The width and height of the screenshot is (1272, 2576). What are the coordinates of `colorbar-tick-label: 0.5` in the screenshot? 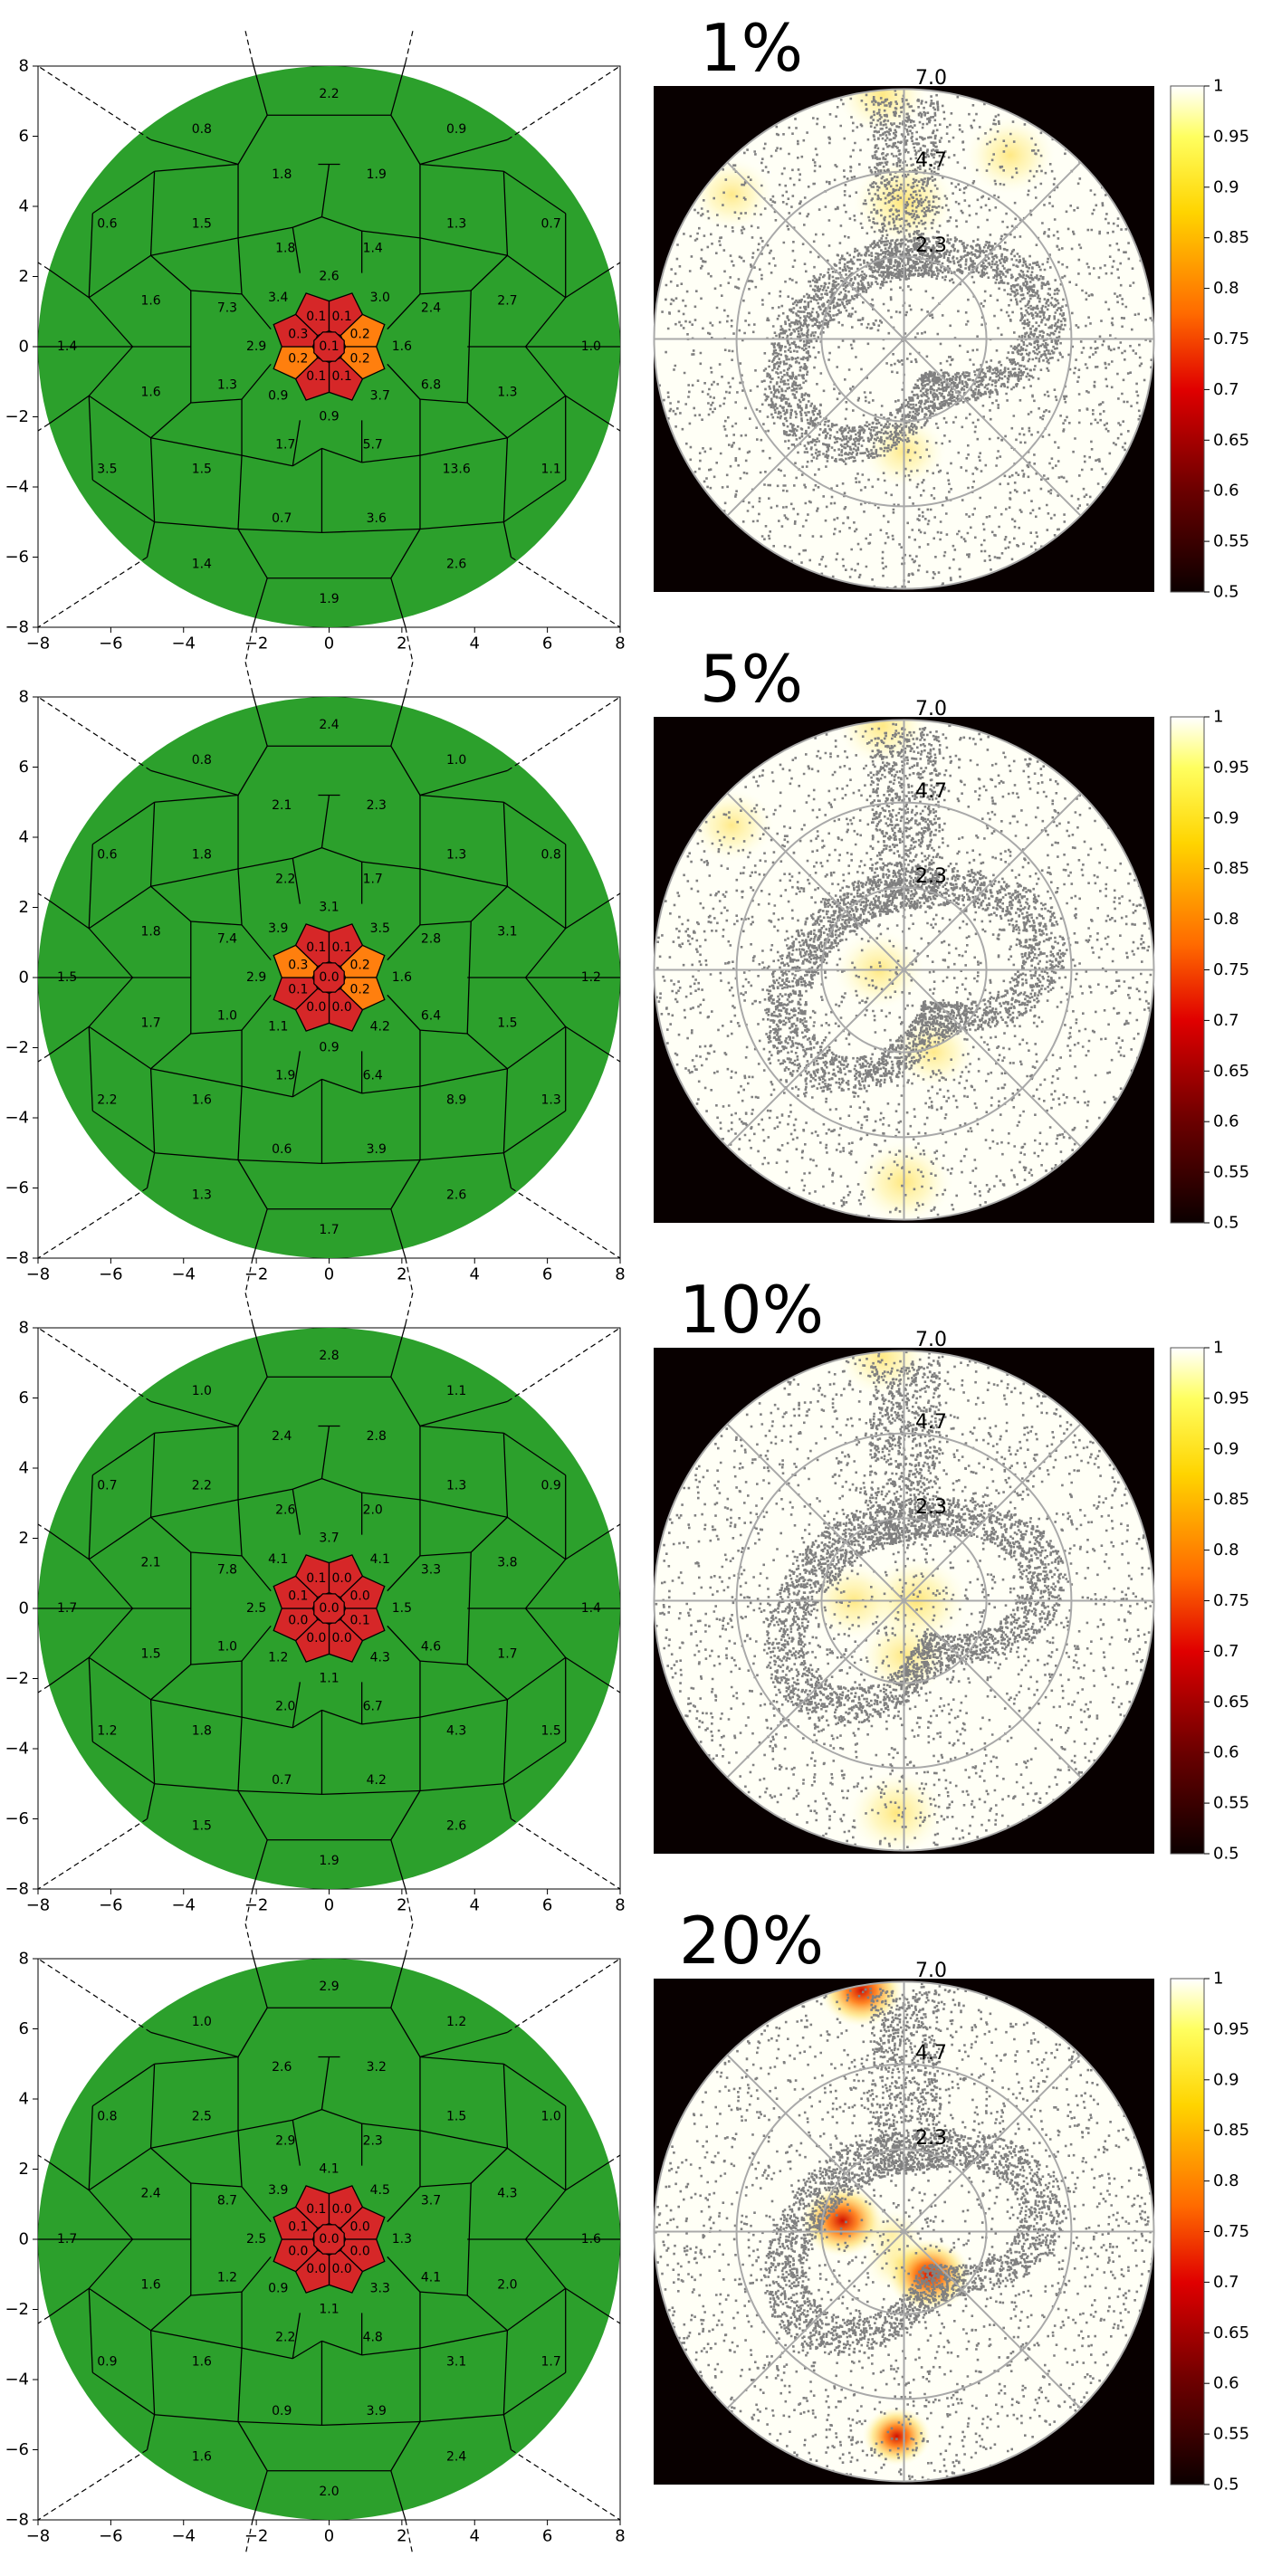 It's located at (1226, 1223).